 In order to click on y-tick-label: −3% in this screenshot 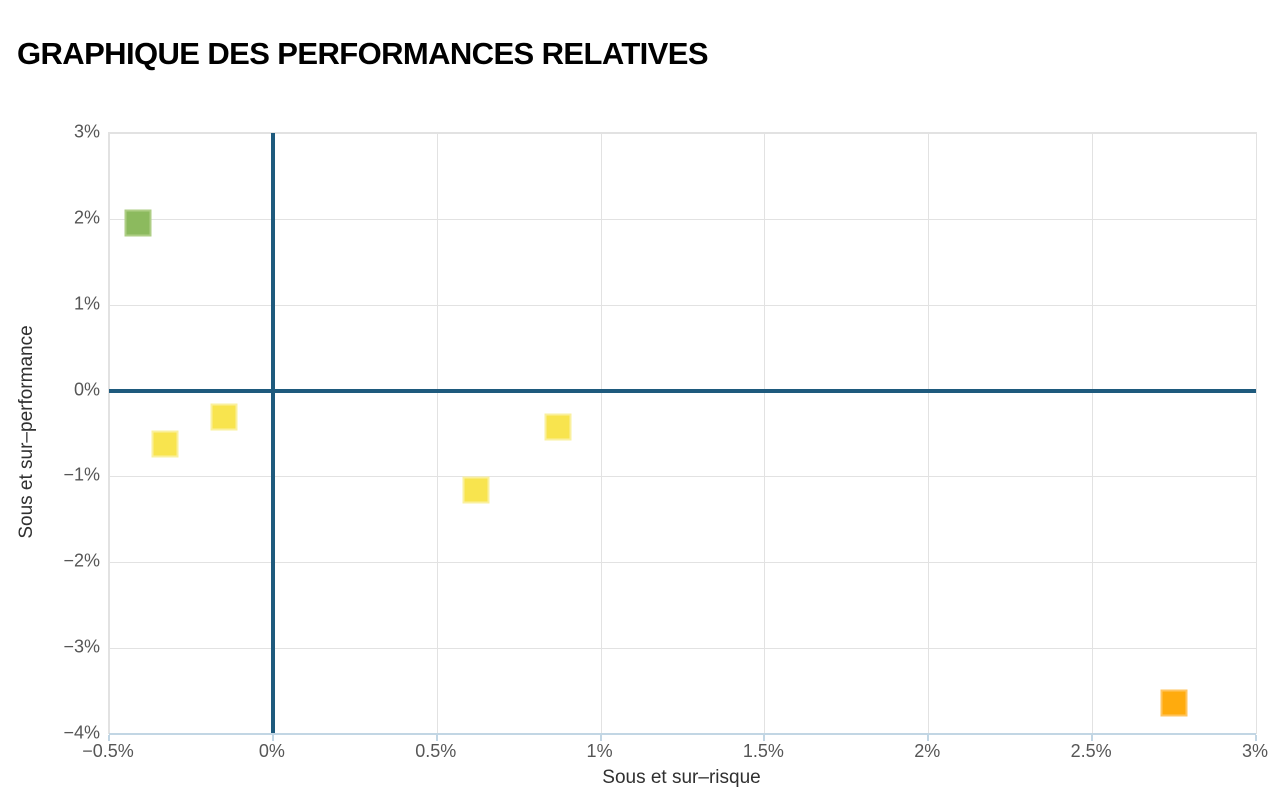, I will do `click(81, 646)`.